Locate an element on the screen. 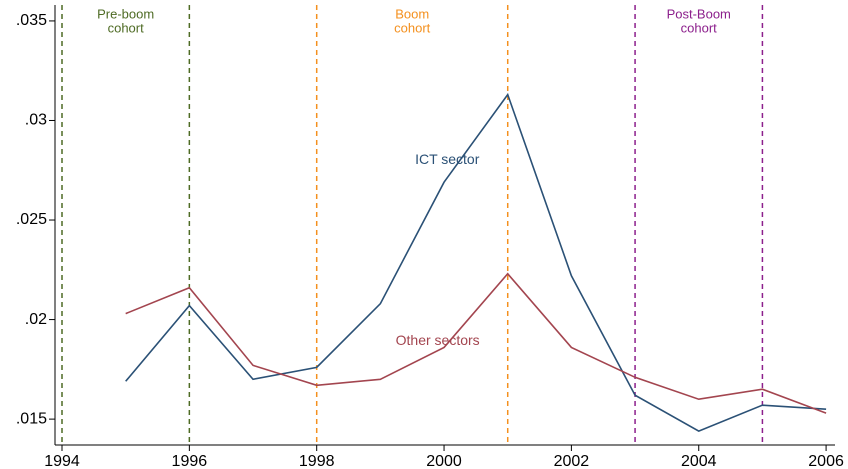 Image resolution: width=848 pixels, height=469 pixels. y-tick-label: .025 is located at coordinates (31, 219).